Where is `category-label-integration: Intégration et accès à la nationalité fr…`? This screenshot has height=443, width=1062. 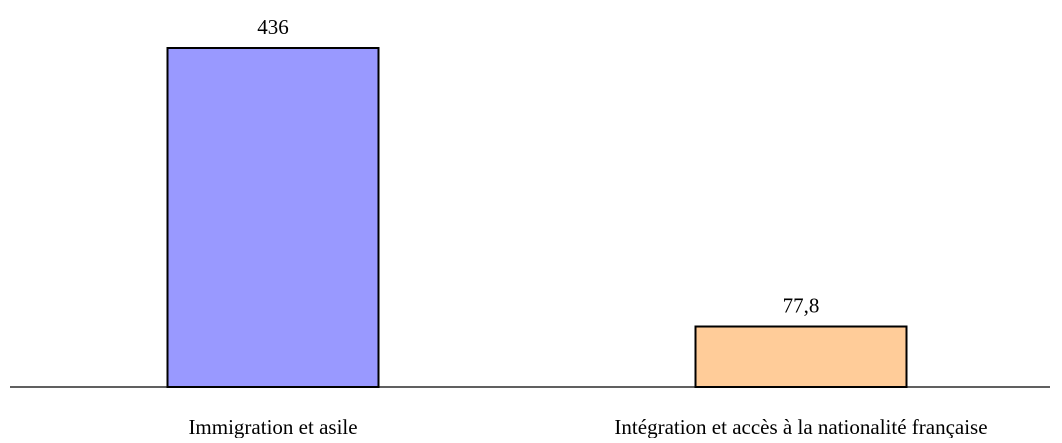 category-label-integration: Intégration et accès à la nationalité fr… is located at coordinates (800, 426).